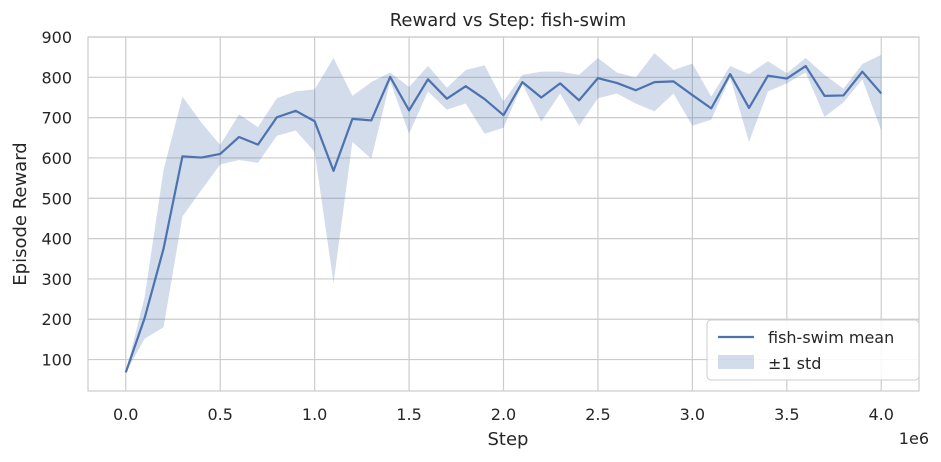  What do you see at coordinates (56, 118) in the screenshot?
I see `y-tick-label: 700` at bounding box center [56, 118].